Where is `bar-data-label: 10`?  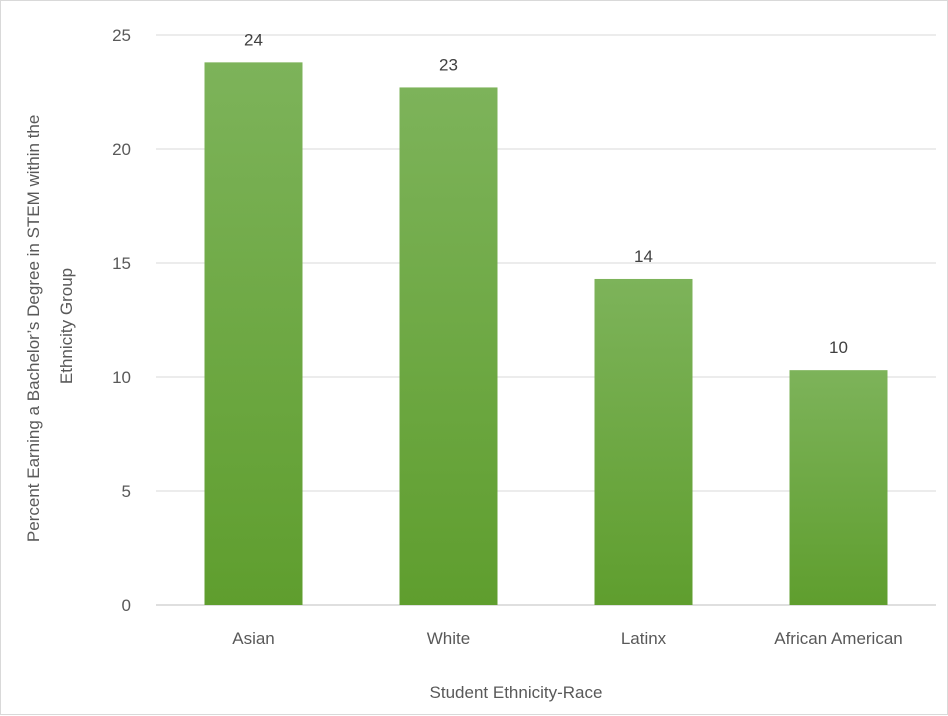
bar-data-label: 10 is located at coordinates (838, 347).